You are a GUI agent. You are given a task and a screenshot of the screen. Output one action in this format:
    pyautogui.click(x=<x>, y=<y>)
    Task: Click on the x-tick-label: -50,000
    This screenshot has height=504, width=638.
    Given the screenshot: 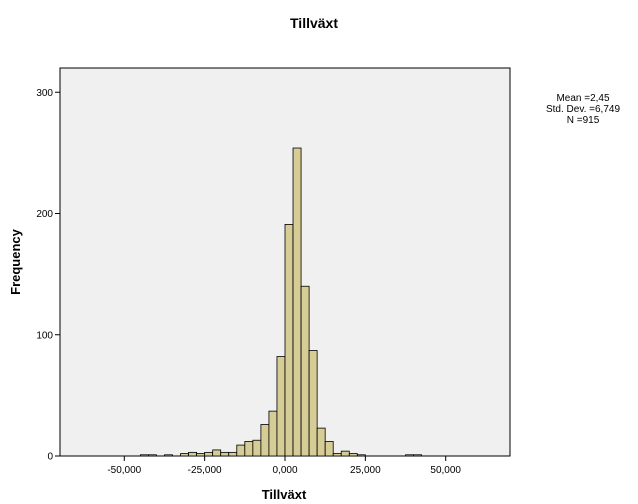 What is the action you would take?
    pyautogui.click(x=124, y=470)
    